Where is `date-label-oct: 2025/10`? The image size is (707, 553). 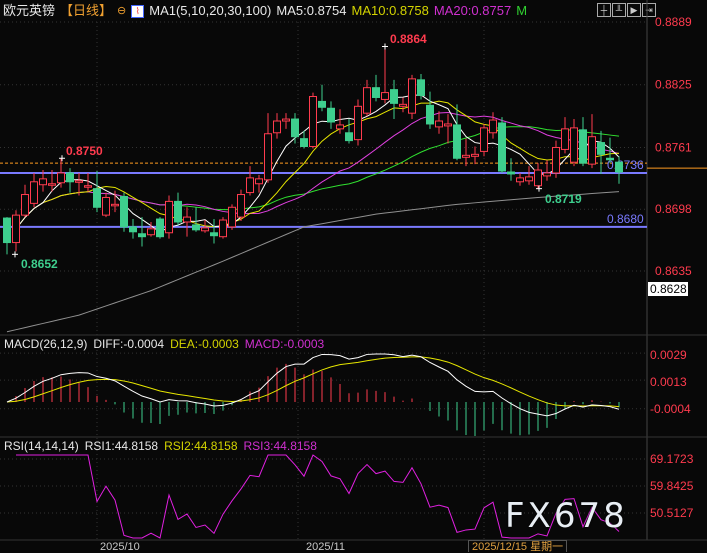
date-label-oct: 2025/10 is located at coordinates (120, 547).